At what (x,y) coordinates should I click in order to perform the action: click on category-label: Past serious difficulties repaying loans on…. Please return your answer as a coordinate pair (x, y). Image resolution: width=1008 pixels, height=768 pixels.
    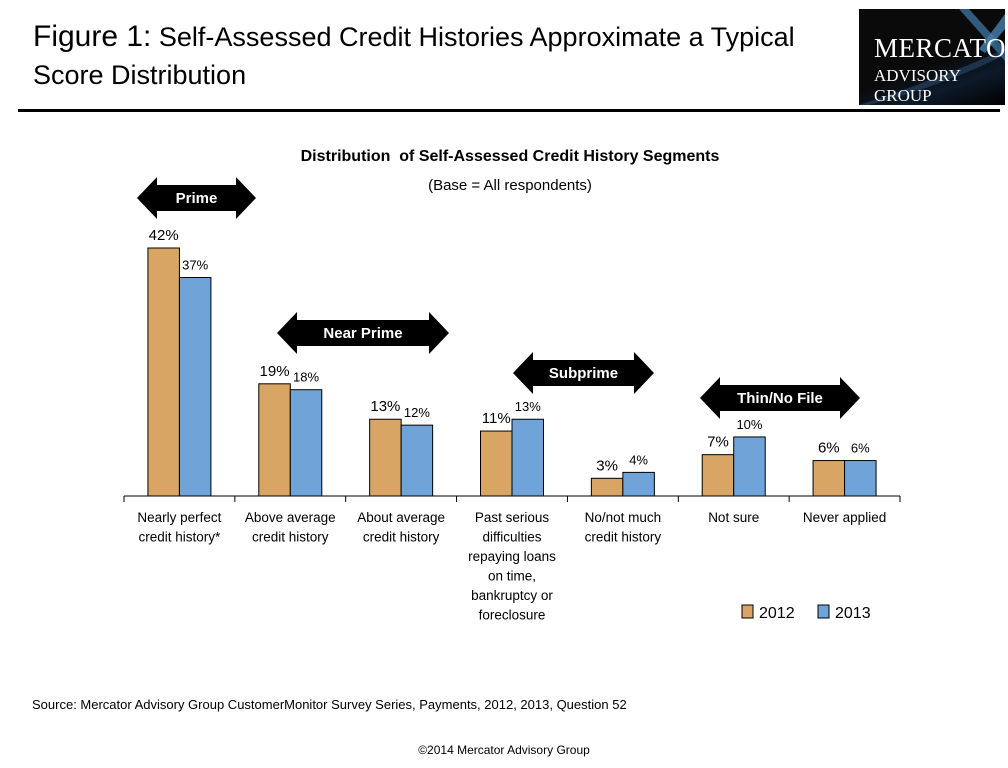
    Looking at the image, I should click on (512, 566).